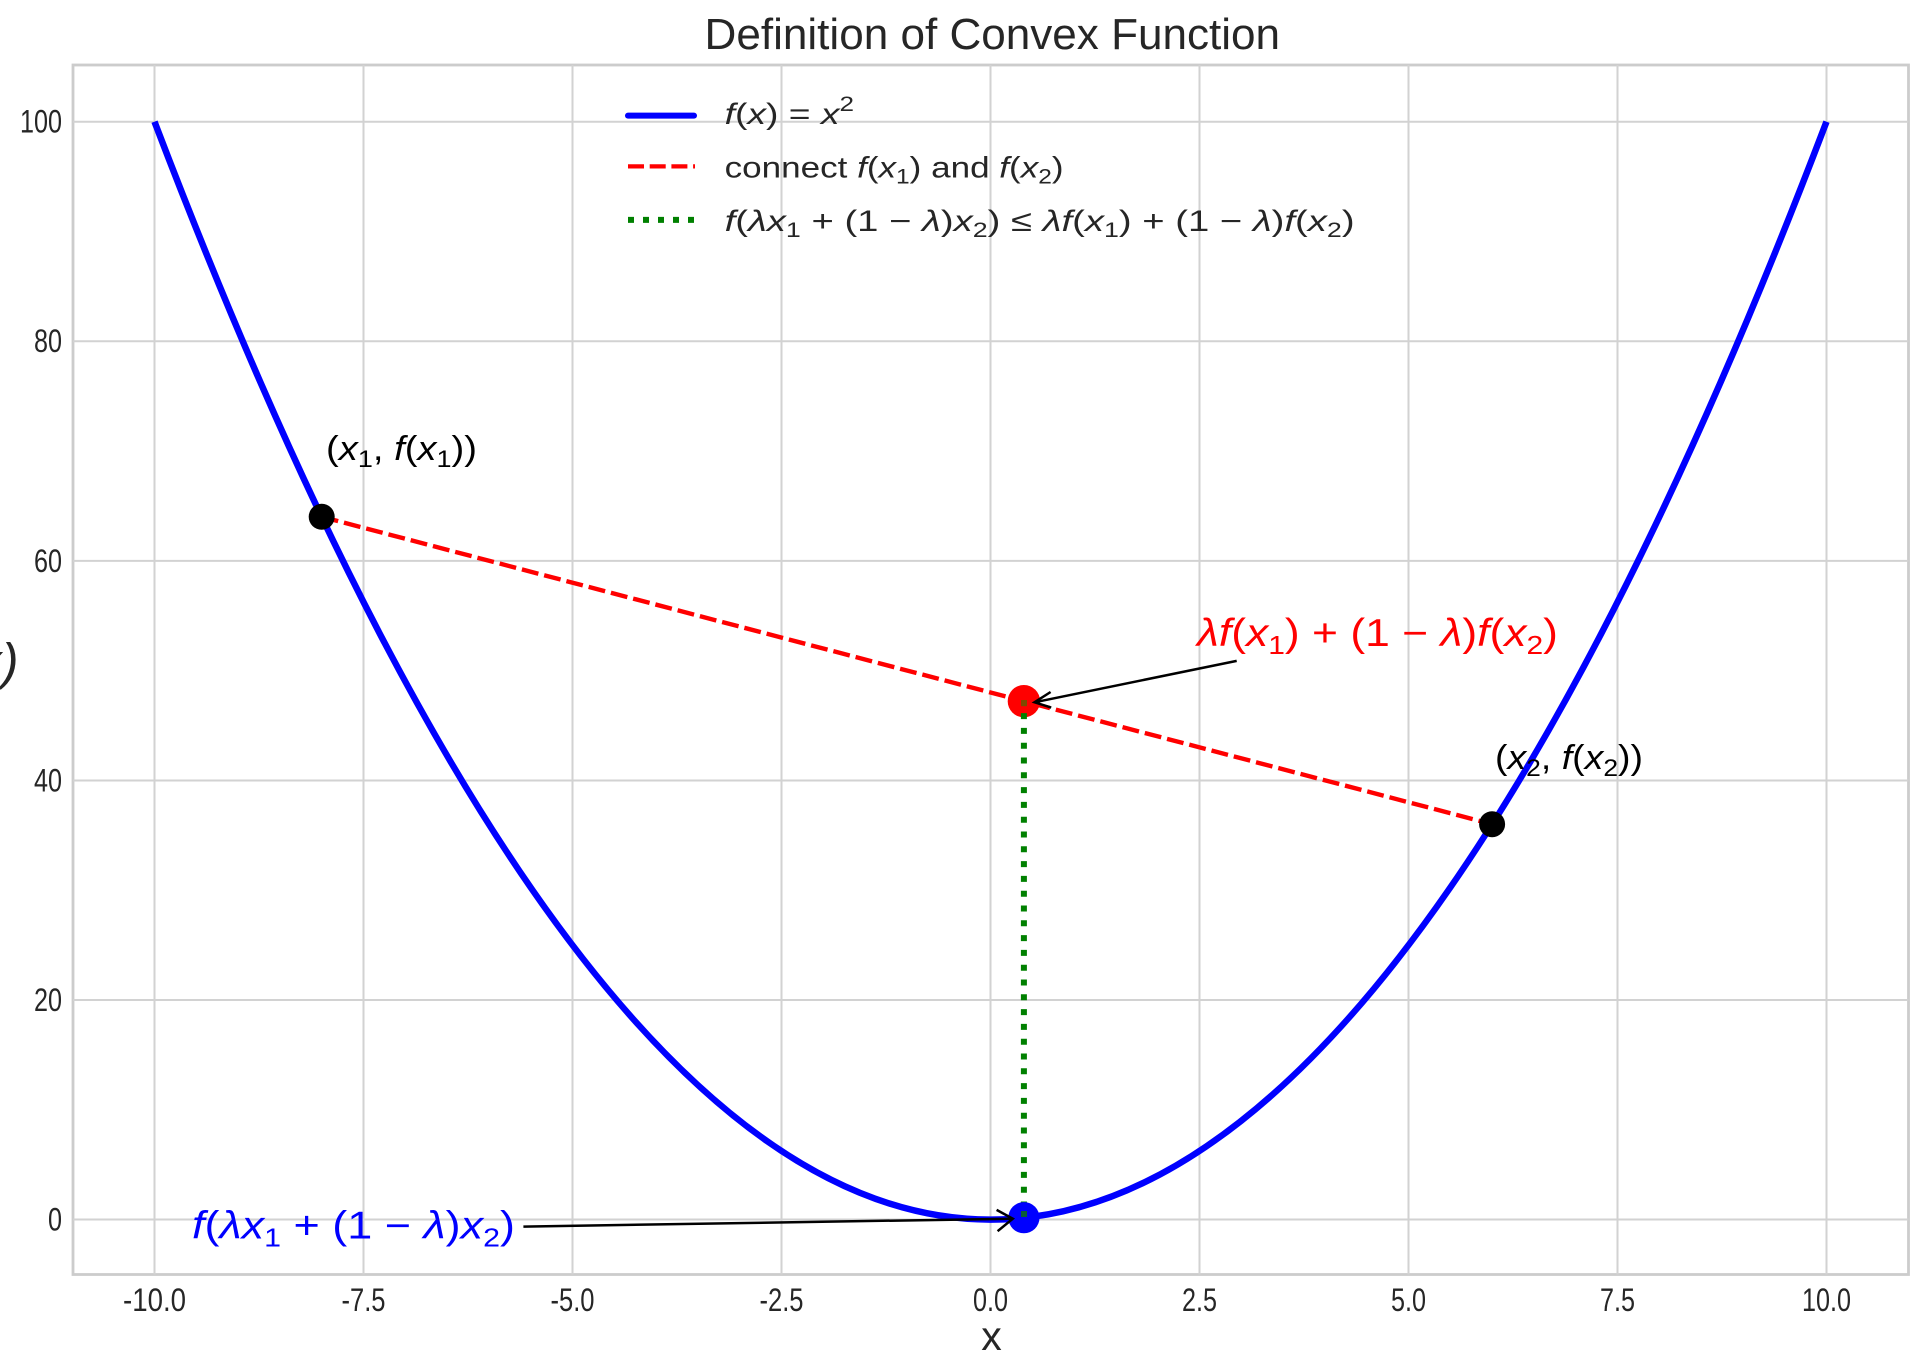 This screenshot has height=1372, width=1928. What do you see at coordinates (55, 1219) in the screenshot?
I see `svg-text: 0` at bounding box center [55, 1219].